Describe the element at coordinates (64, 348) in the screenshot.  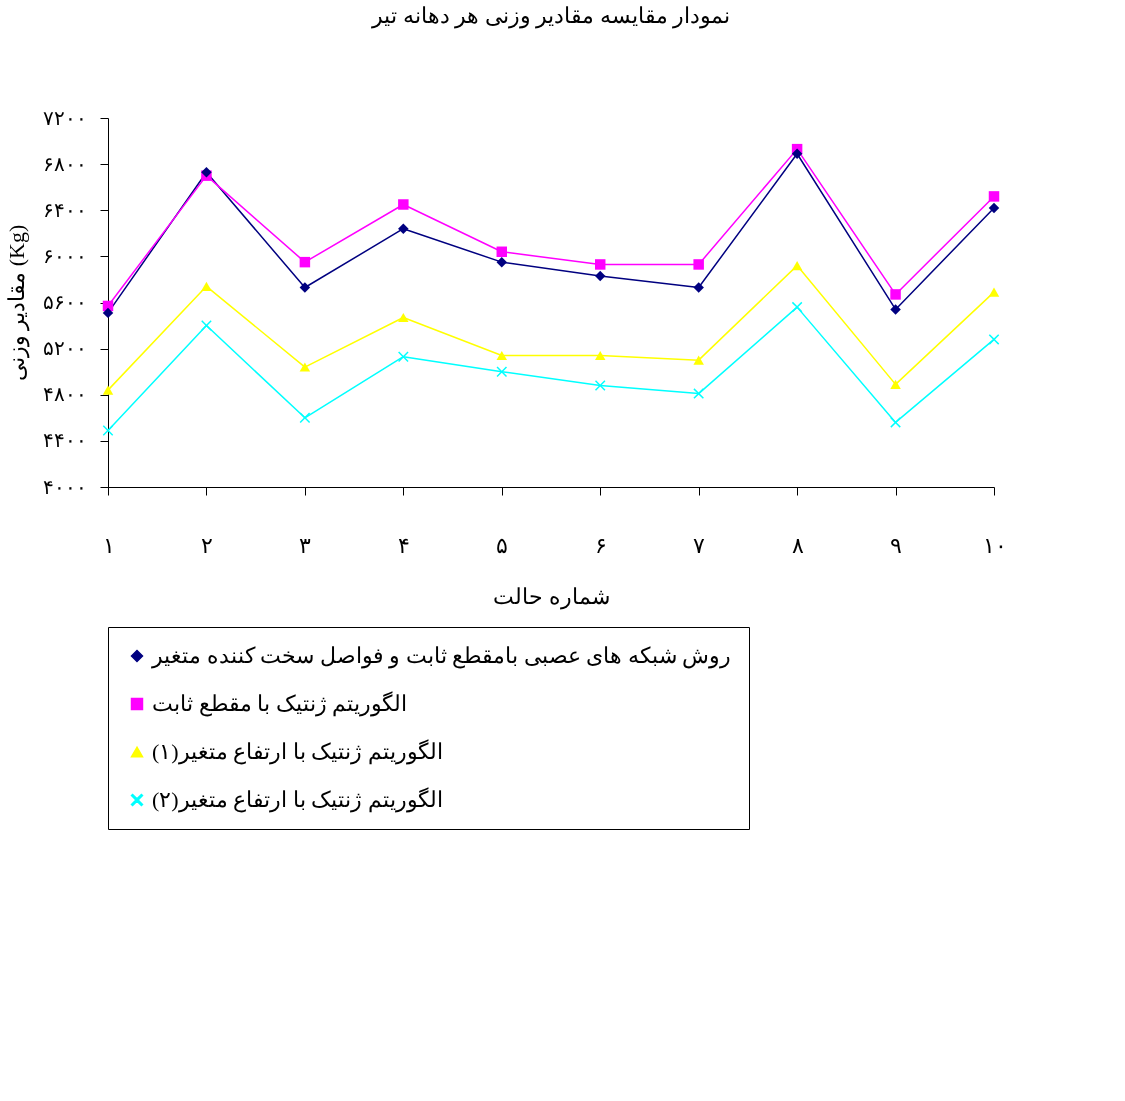
I see `y-tick-label: ۵۲۰۰` at that location.